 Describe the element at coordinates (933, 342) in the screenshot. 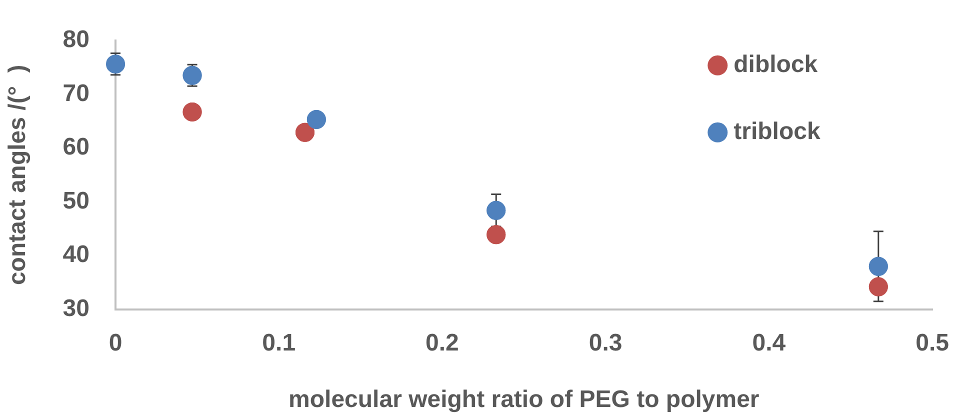

I see `x-tick-label: 0.5` at that location.